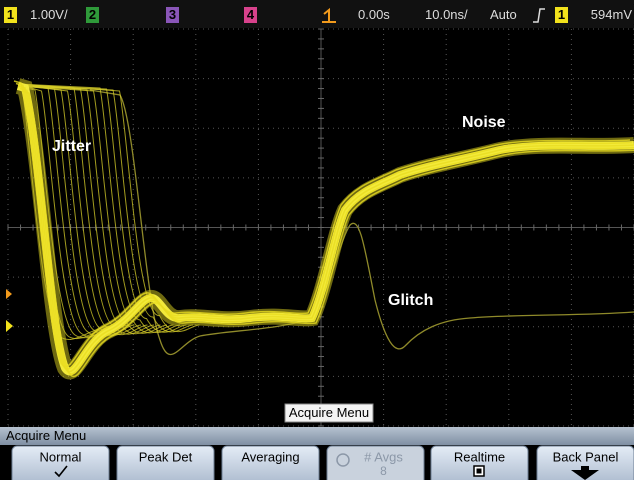 This screenshot has width=634, height=480. I want to click on ch3: 3, so click(172, 14).